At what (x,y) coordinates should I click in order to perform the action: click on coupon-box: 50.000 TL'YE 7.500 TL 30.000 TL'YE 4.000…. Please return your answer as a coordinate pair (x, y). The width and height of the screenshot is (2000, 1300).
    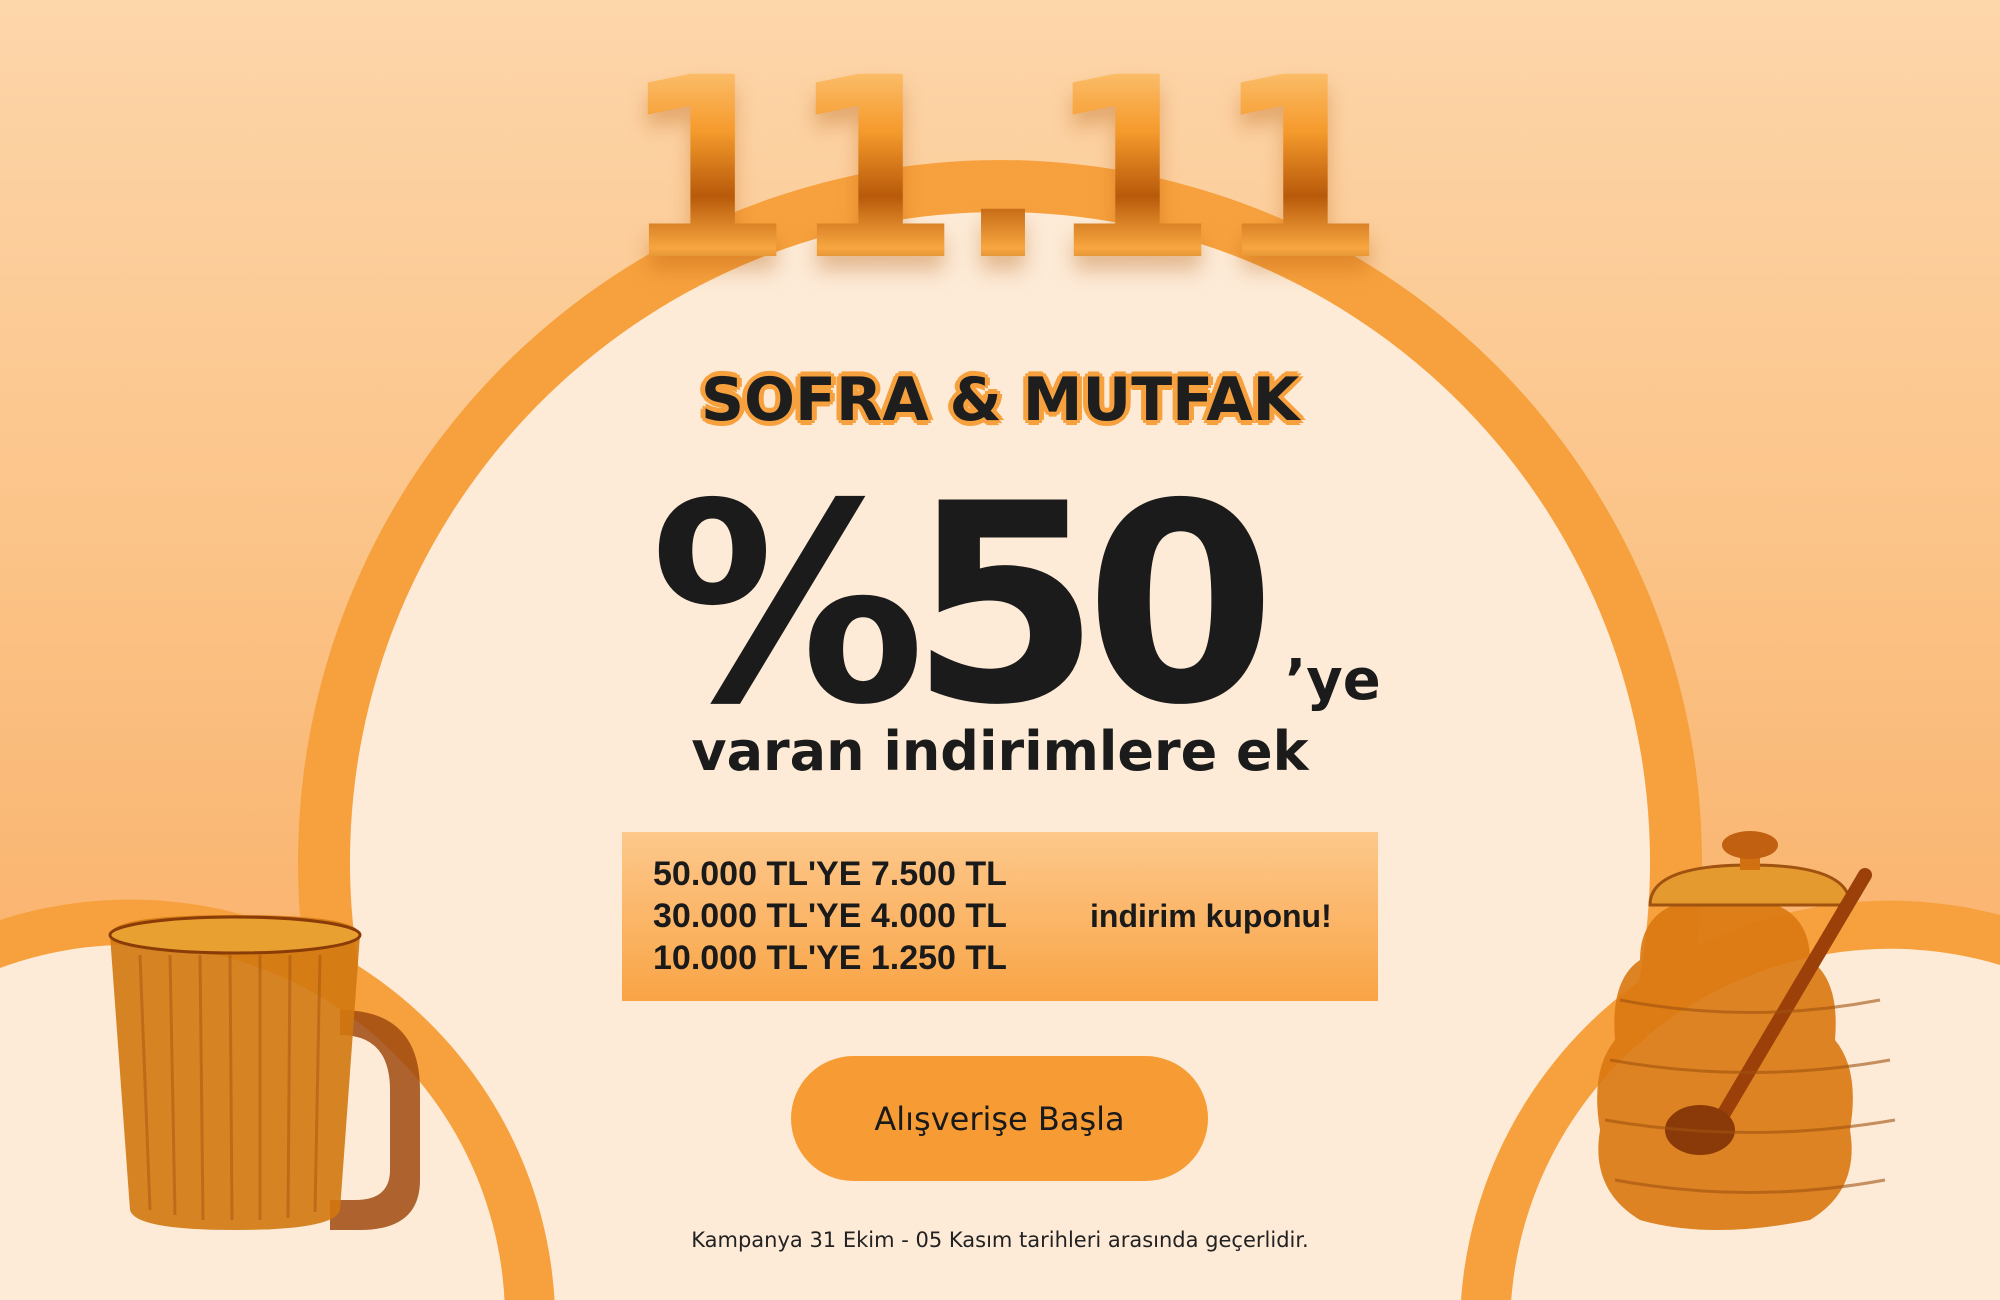
    Looking at the image, I should click on (1000, 916).